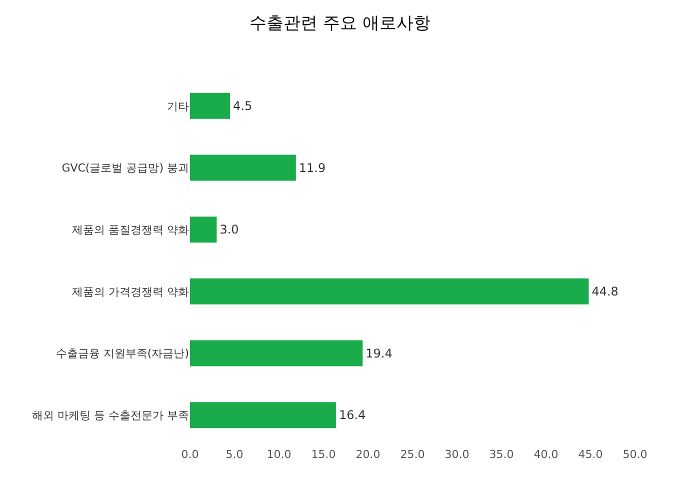  I want to click on y-tick-label: 기타, so click(178, 106).